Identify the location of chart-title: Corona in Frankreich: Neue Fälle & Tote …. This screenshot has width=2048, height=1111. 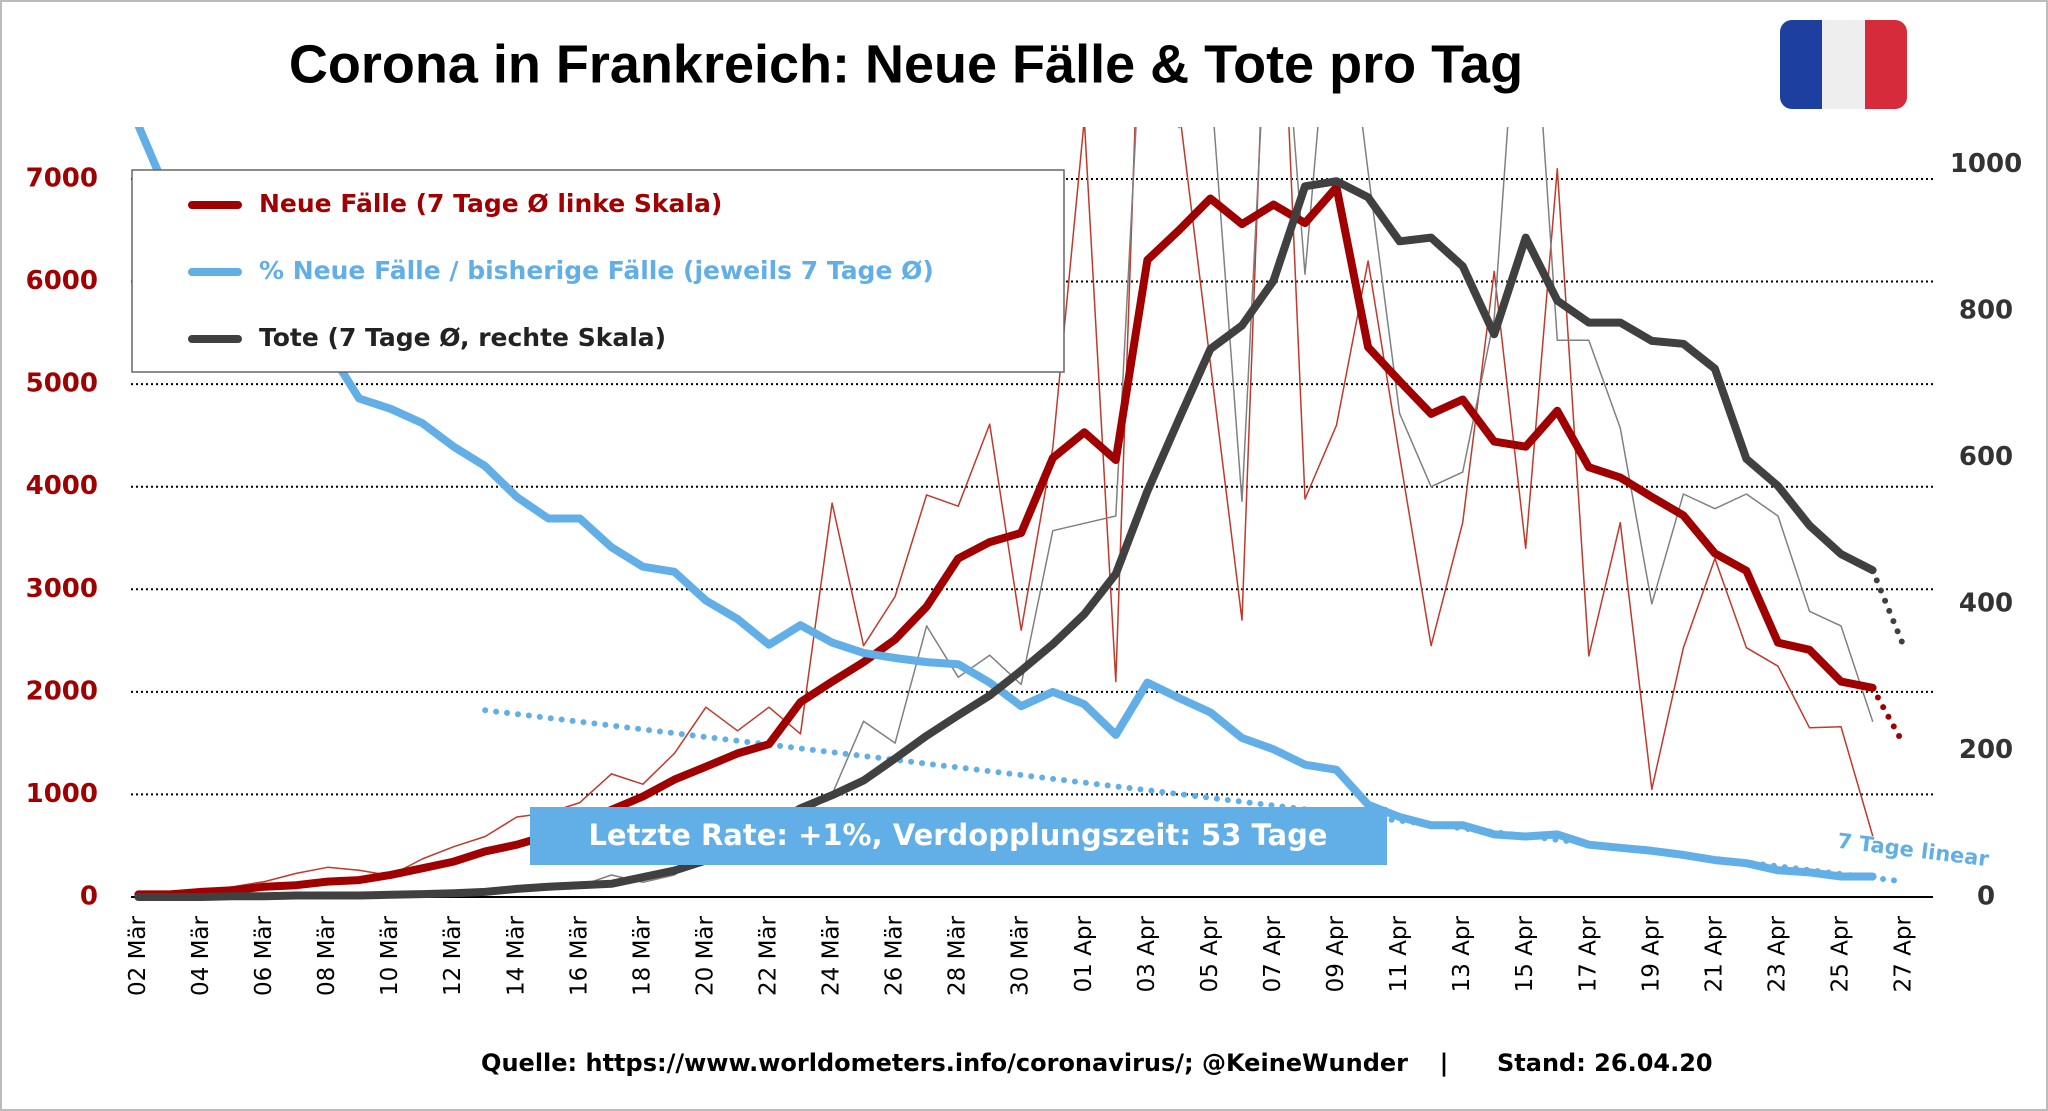
(906, 64).